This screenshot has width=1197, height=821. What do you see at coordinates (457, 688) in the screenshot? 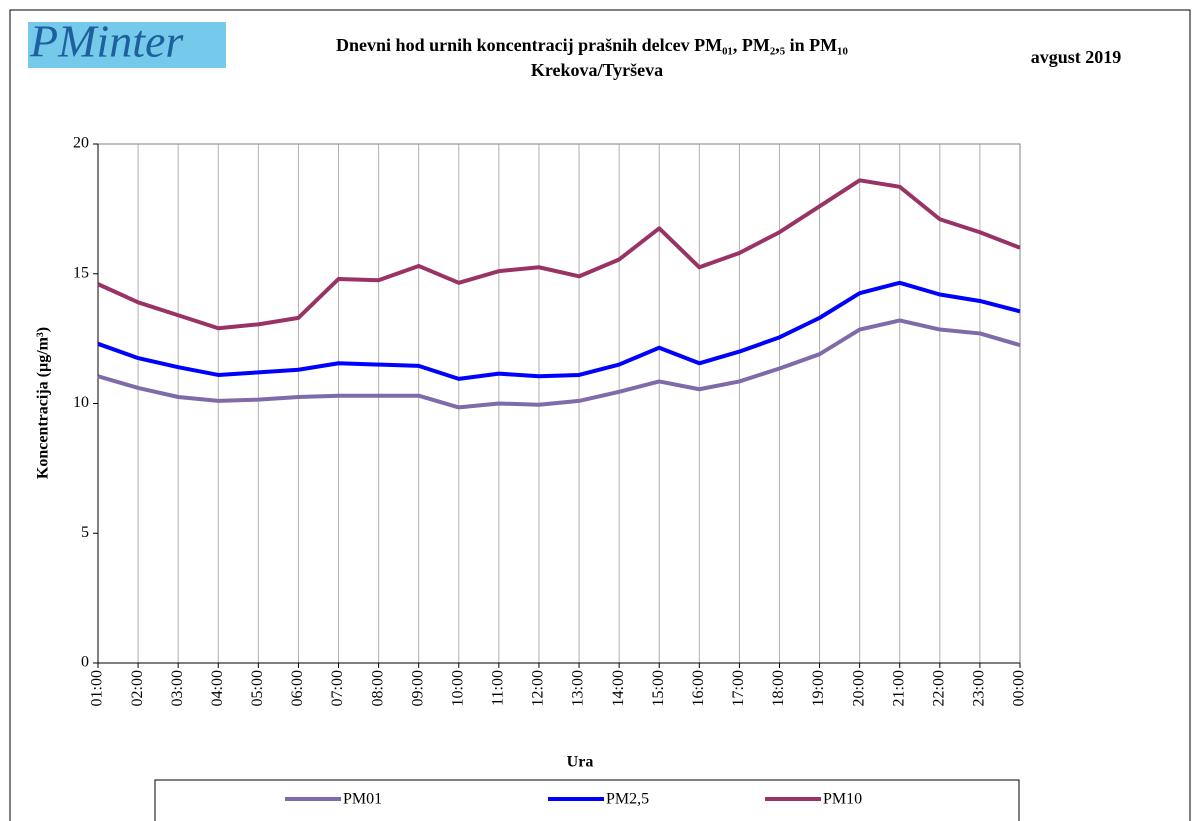
I see `x-tick-label: 10:00` at bounding box center [457, 688].